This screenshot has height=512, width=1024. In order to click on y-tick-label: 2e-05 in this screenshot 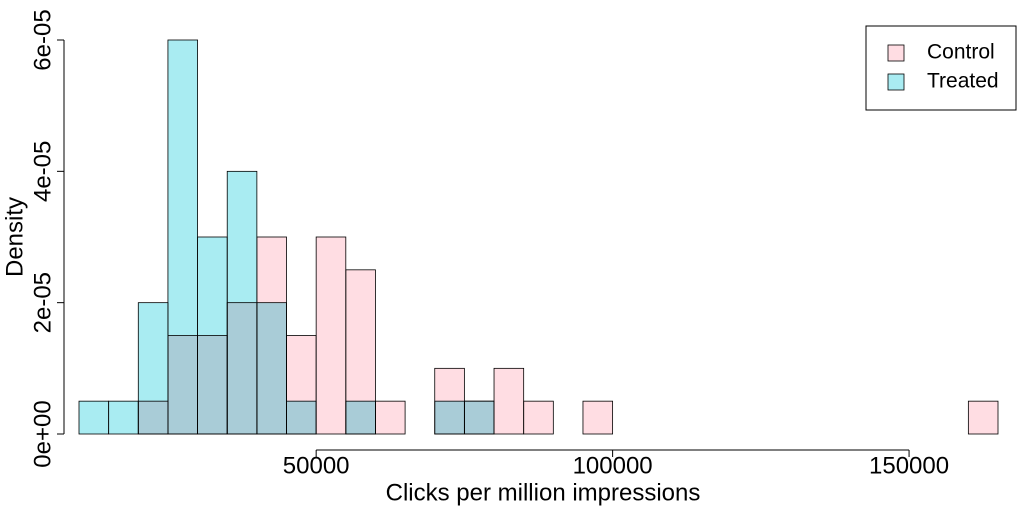, I will do `click(42, 302)`.